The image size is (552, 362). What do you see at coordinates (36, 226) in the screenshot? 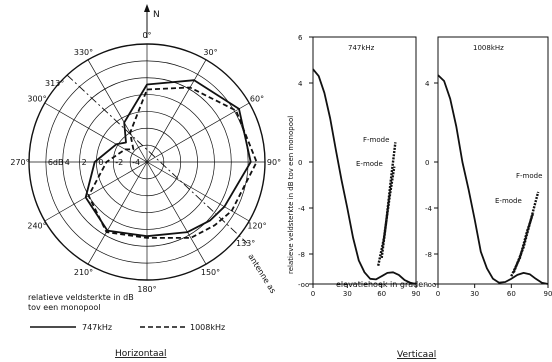
I see `polar-angle-label: 240°` at bounding box center [36, 226].